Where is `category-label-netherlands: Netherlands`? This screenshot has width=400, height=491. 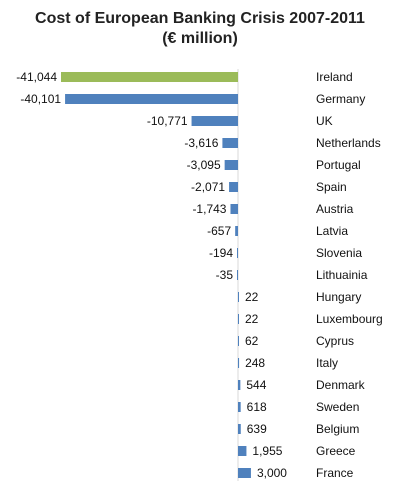 category-label-netherlands: Netherlands is located at coordinates (348, 143).